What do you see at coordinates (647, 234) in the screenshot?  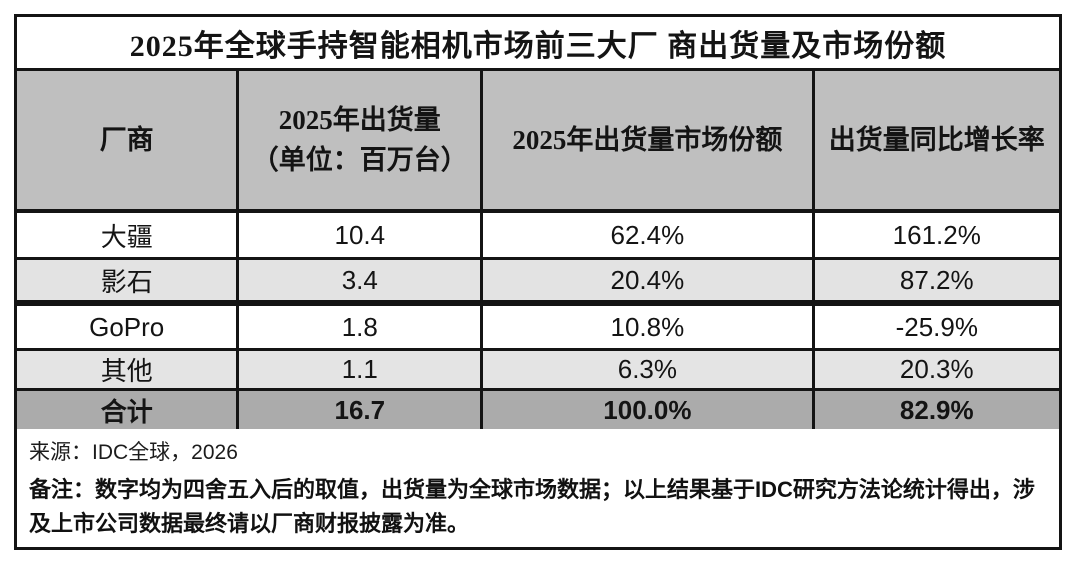 I see `cell-share: 62.4%` at bounding box center [647, 234].